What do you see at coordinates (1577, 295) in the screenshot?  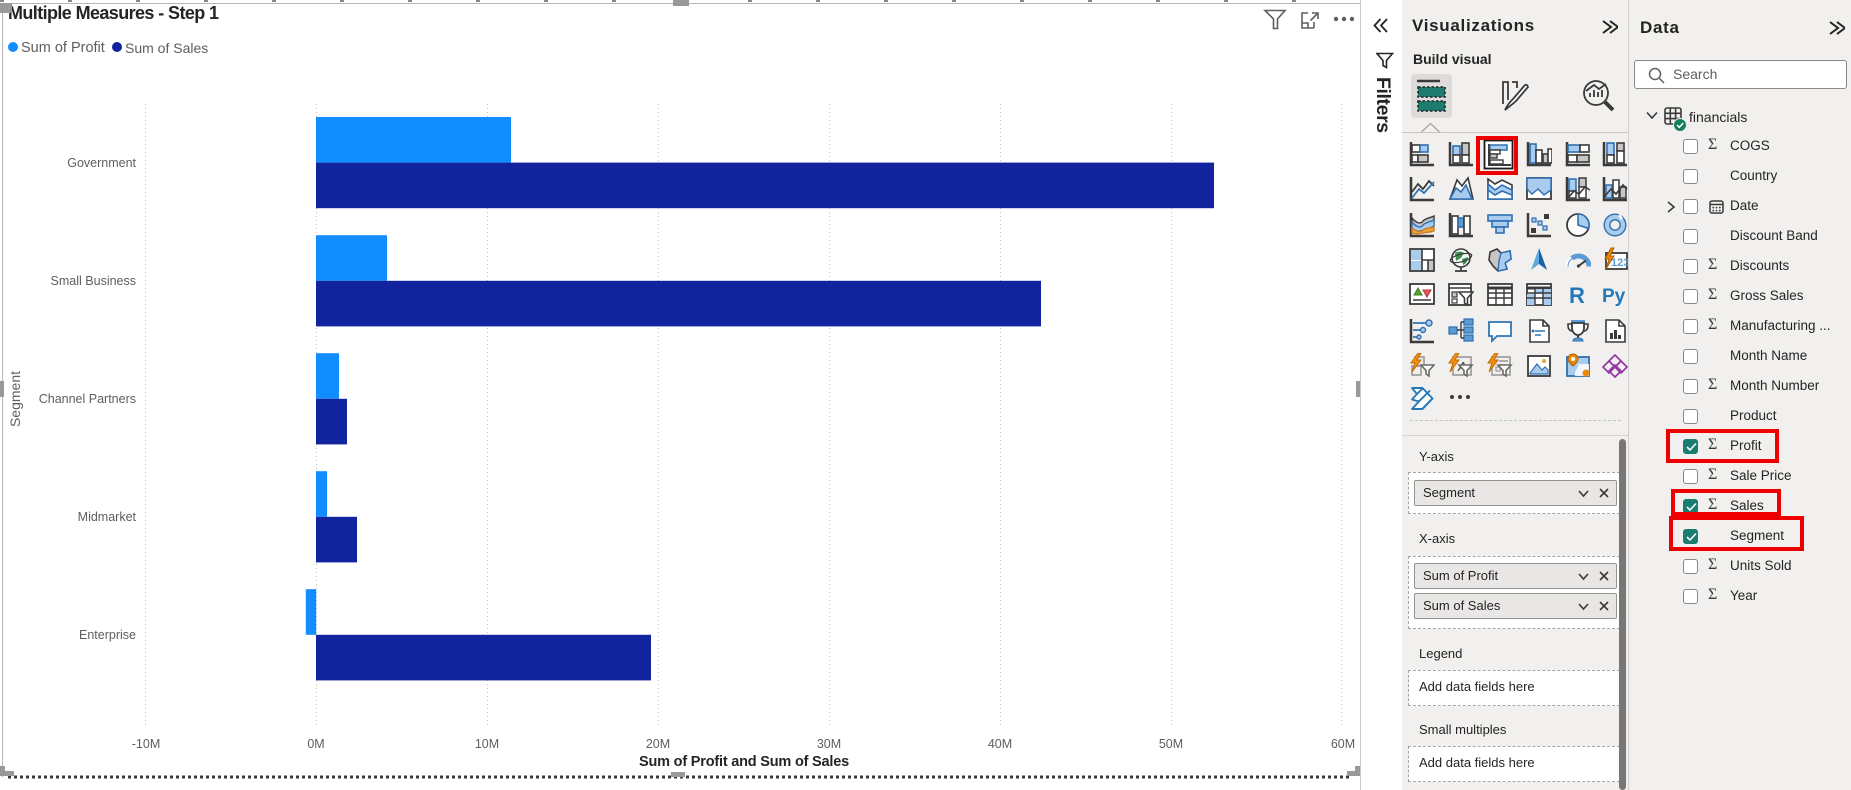 I see `svg-text: R` at bounding box center [1577, 295].